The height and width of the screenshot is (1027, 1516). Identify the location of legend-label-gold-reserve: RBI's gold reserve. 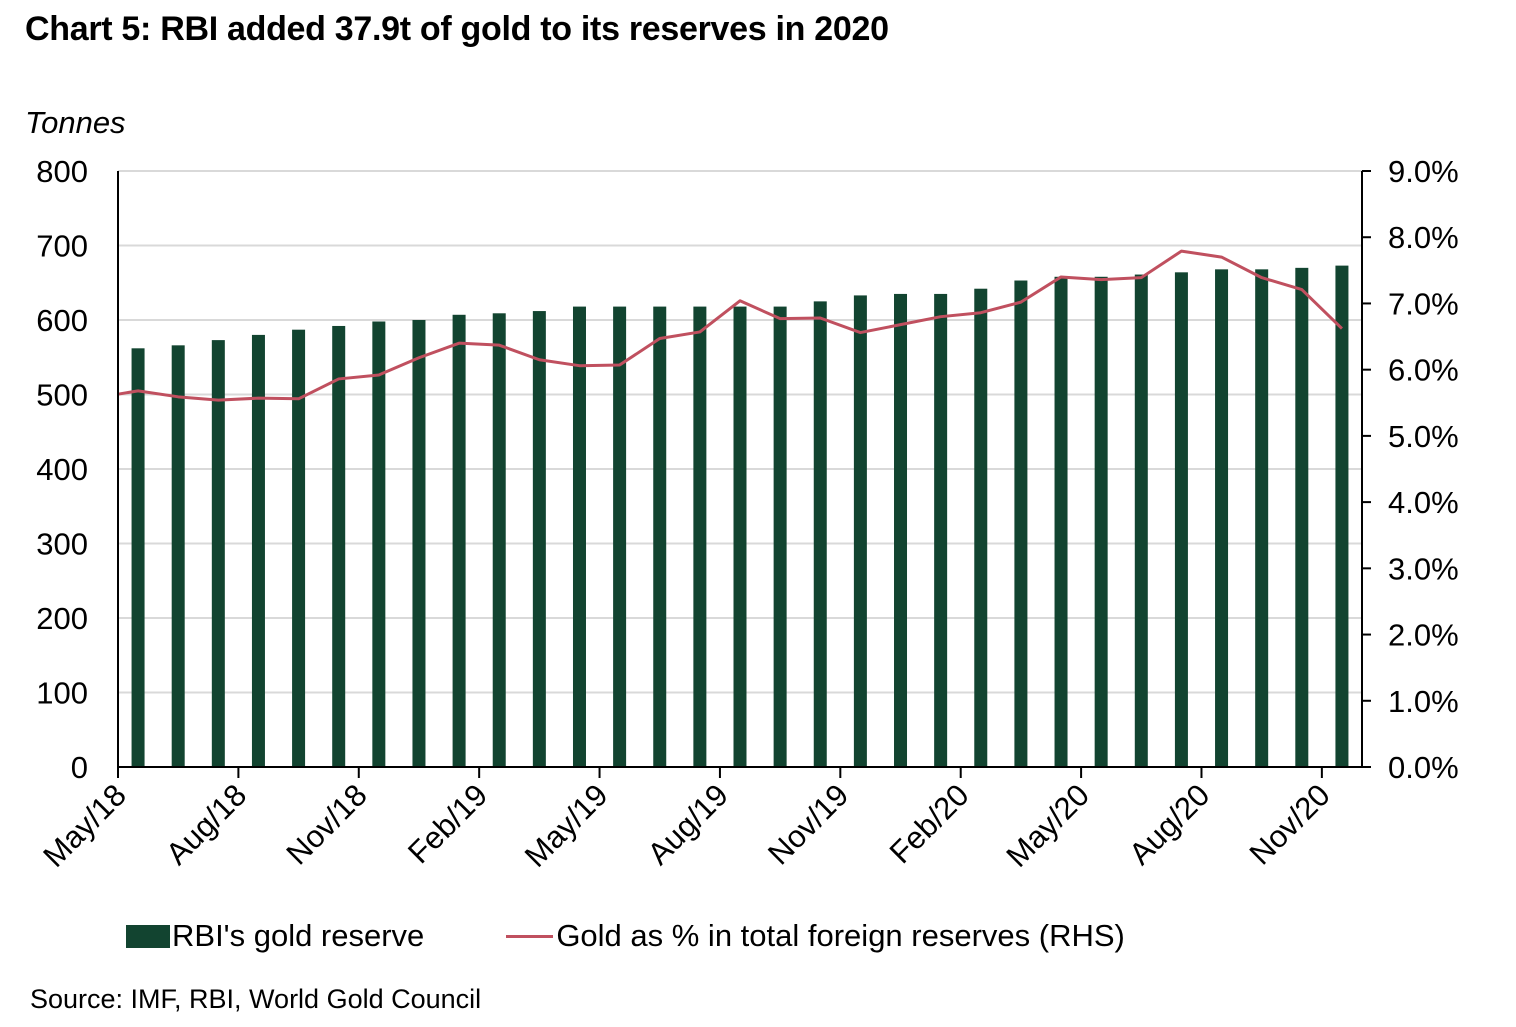
(298, 935).